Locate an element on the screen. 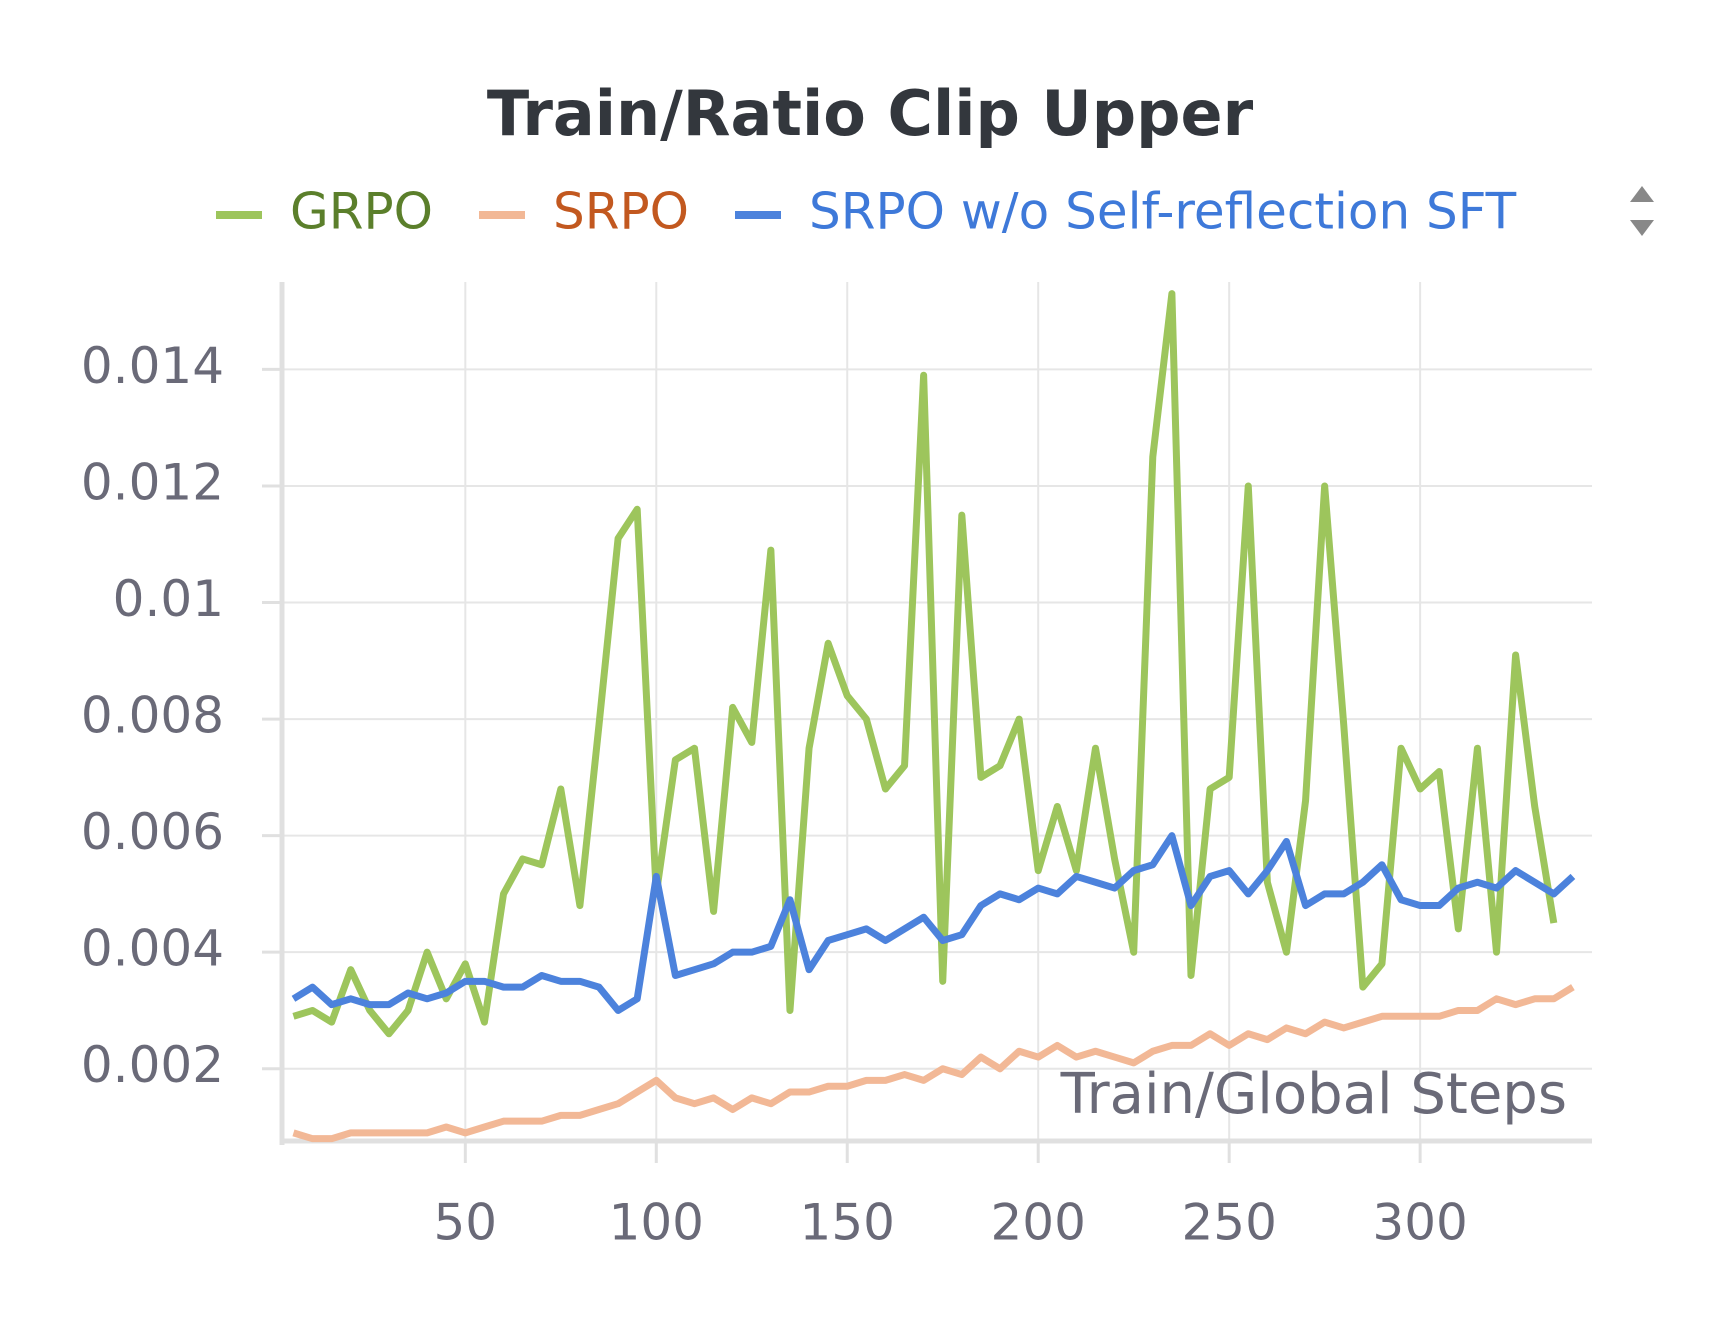  chart-title: Train/Ratio Clip Upper is located at coordinates (870, 113).